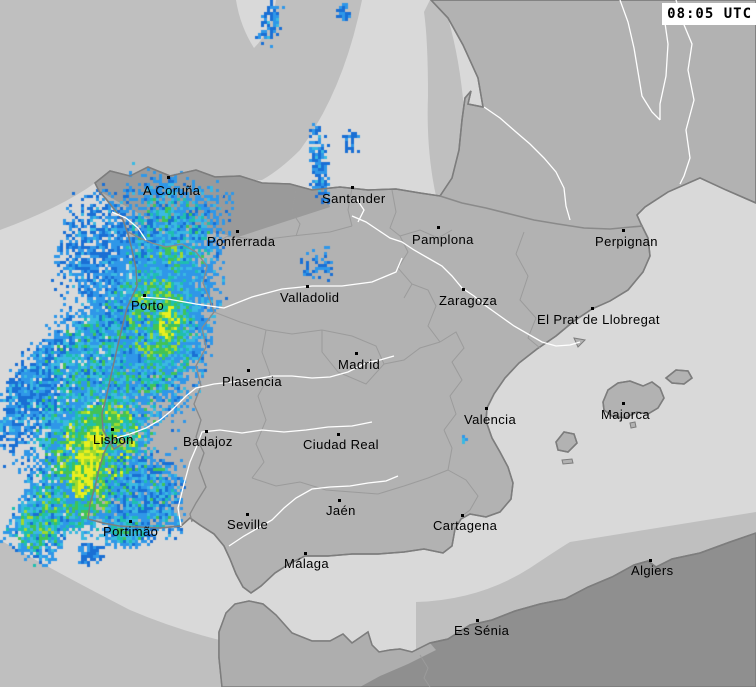 The image size is (756, 687). Describe the element at coordinates (482, 630) in the screenshot. I see `city-label: Es Sénia` at that location.